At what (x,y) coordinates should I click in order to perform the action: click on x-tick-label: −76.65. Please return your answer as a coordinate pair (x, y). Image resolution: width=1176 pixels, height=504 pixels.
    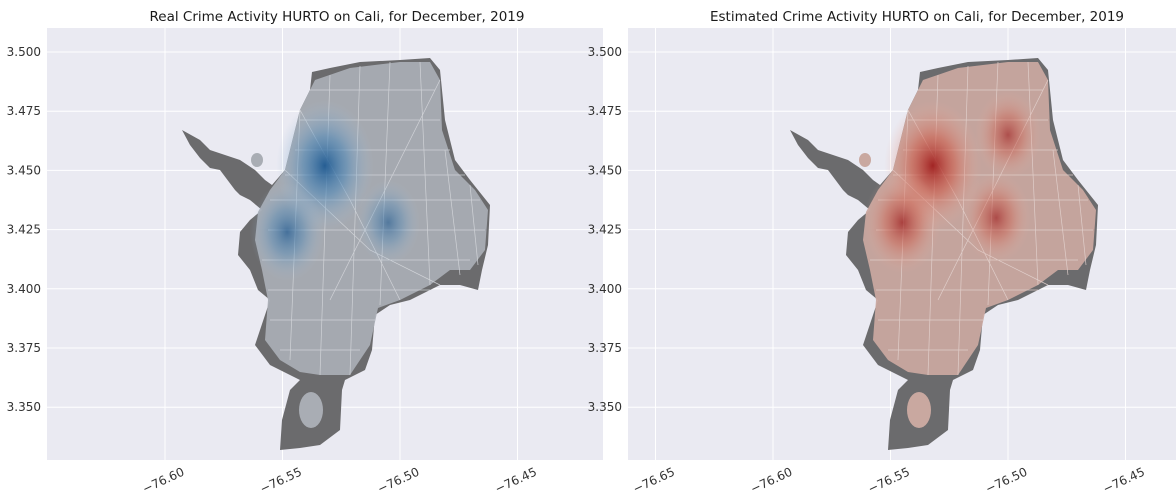
    Looking at the image, I should click on (654, 480).